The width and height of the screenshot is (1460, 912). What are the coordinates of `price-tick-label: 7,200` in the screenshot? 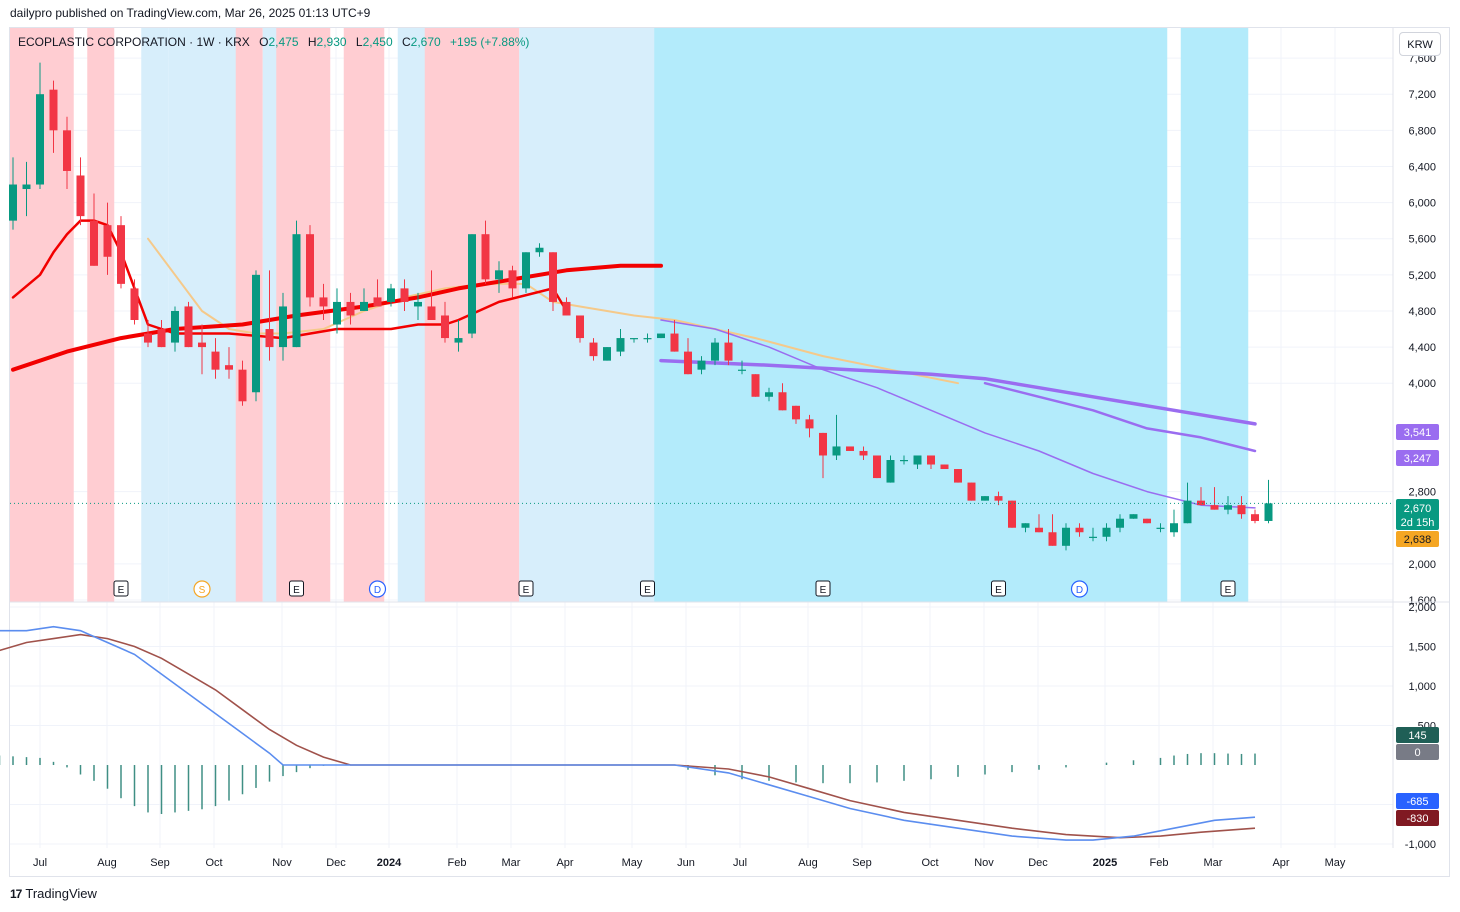 It's located at (1422, 95).